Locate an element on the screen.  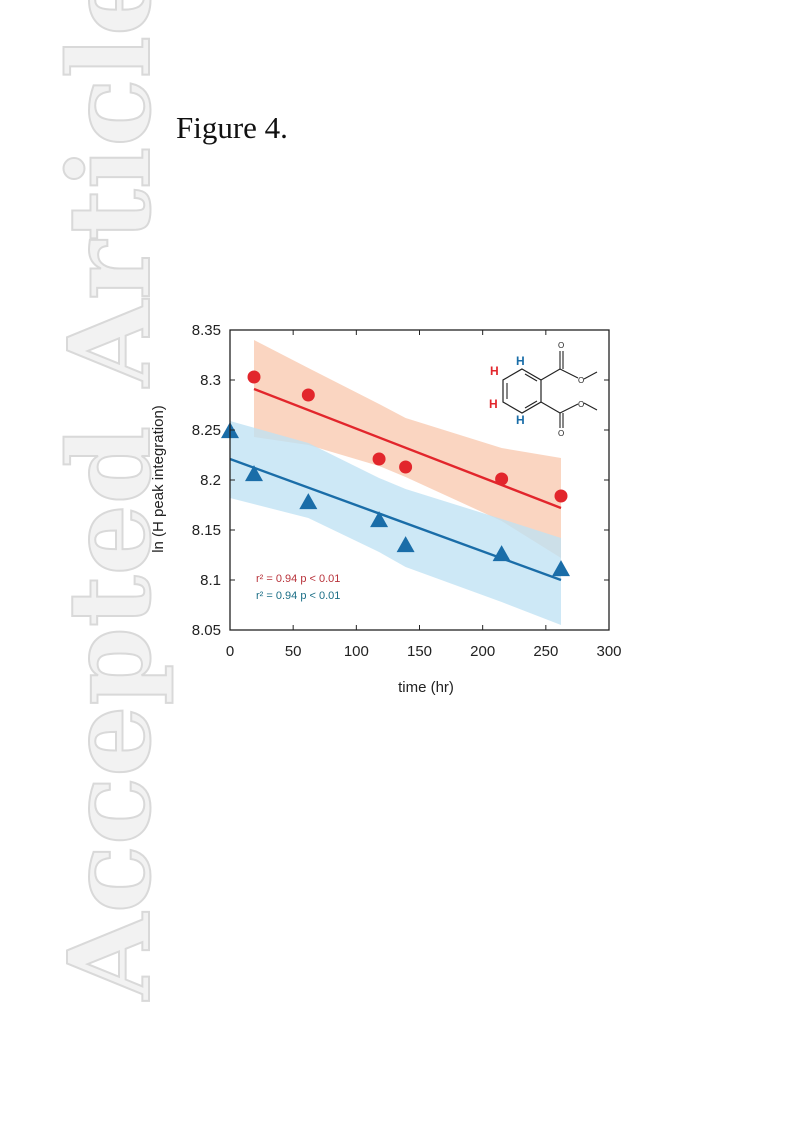
data-points is located at coordinates (395, 473).